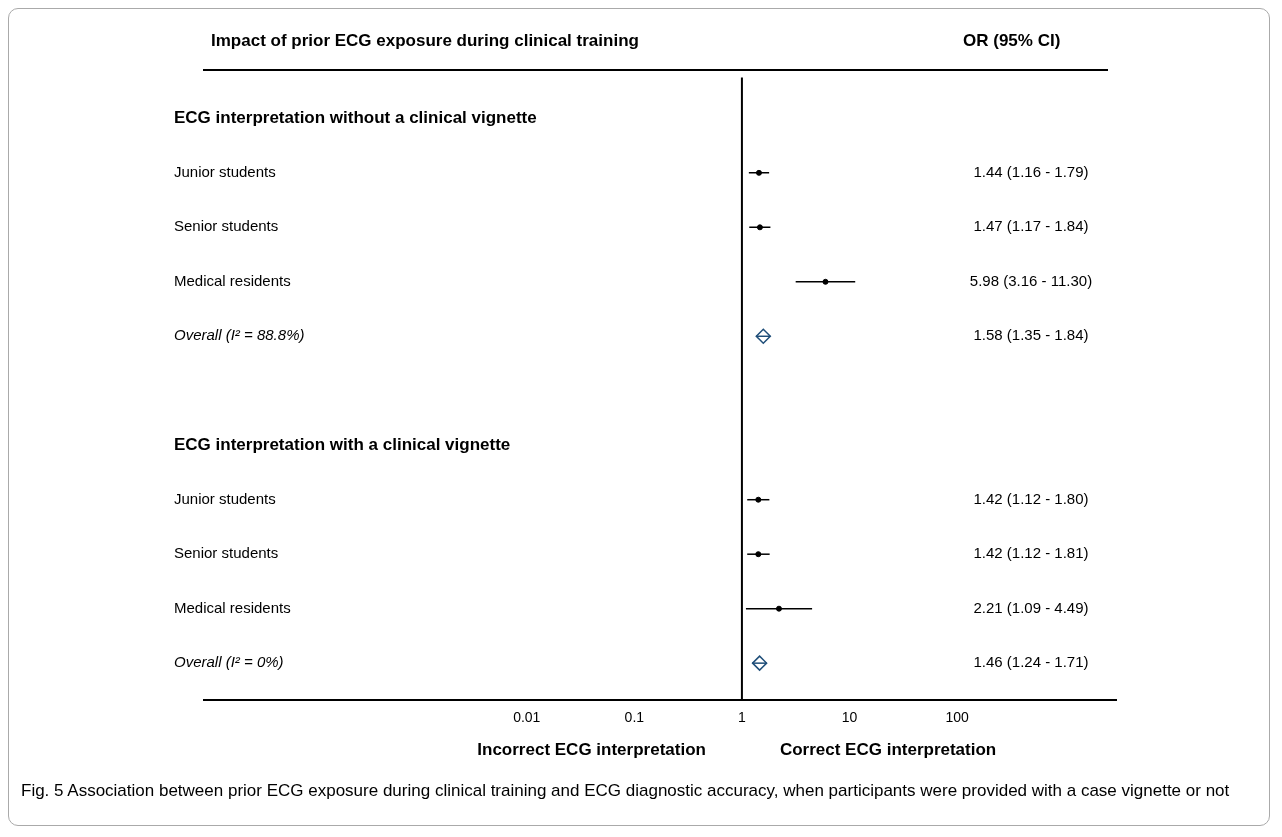  What do you see at coordinates (355, 118) in the screenshot?
I see `y-tick-label: ECG interpretation without a clinical vignette` at bounding box center [355, 118].